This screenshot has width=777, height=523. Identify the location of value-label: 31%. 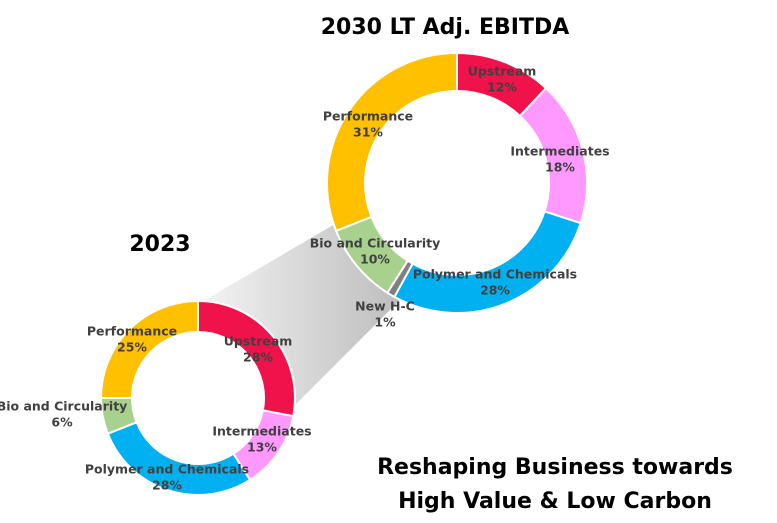
(368, 132).